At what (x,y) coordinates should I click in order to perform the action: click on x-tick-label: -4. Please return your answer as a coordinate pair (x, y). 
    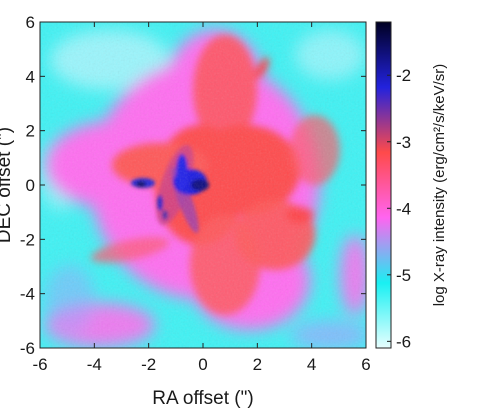
    Looking at the image, I should click on (94, 364).